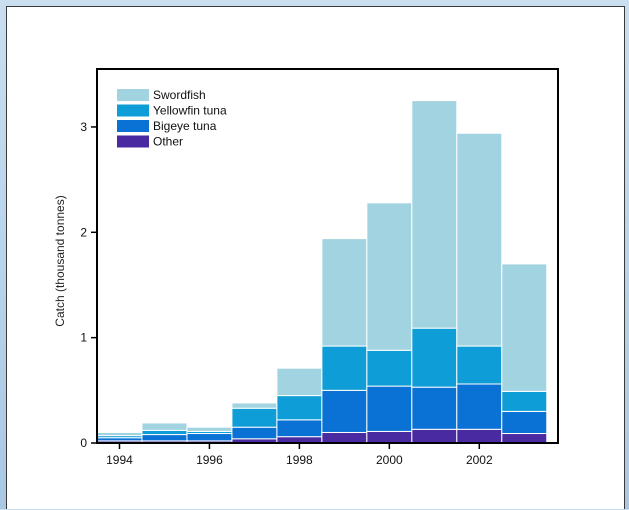  What do you see at coordinates (479, 436) in the screenshot?
I see `bar-other-2002` at bounding box center [479, 436].